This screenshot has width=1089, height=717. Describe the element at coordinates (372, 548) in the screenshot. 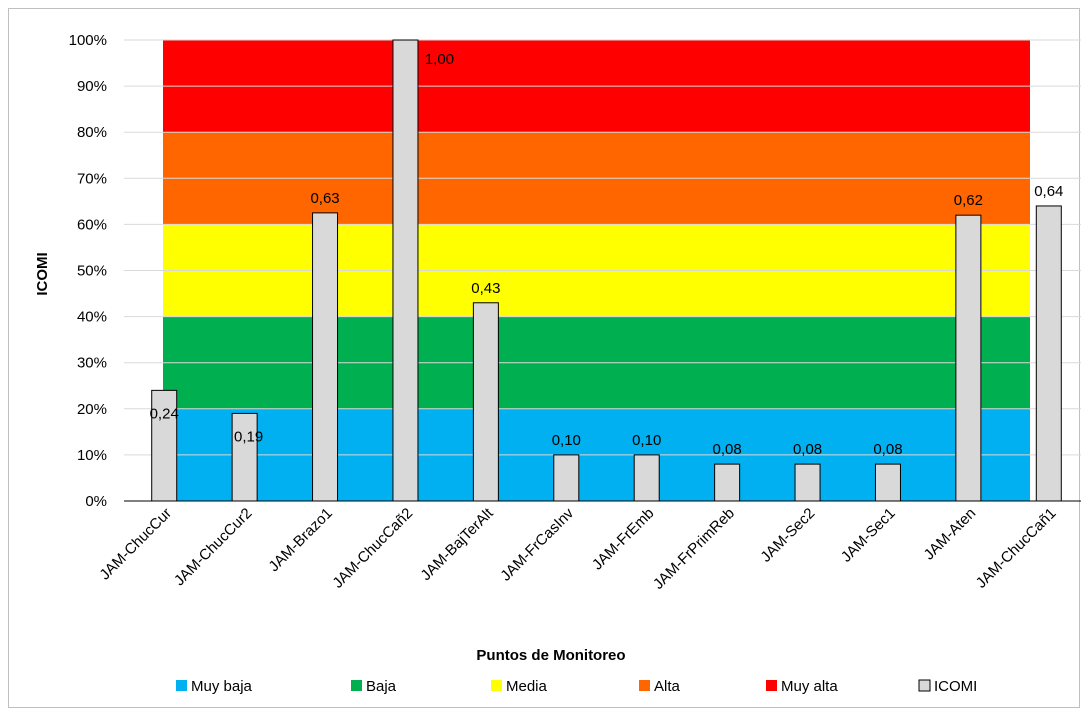

I see `x-tick-label: JAM-ChucCañ2` at that location.